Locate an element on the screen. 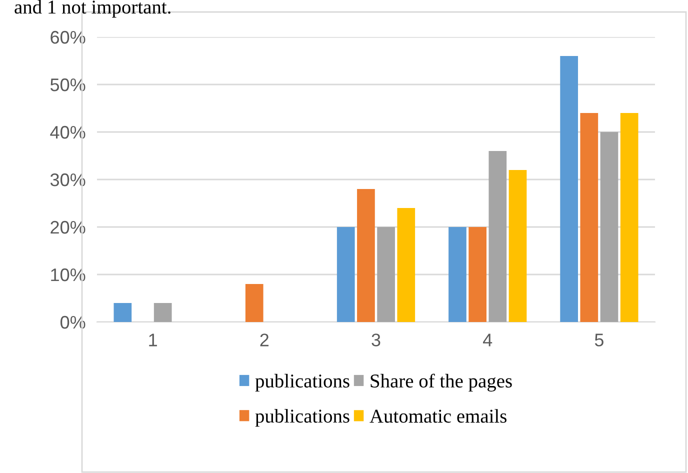  x-tick-label: 3 is located at coordinates (376, 340).